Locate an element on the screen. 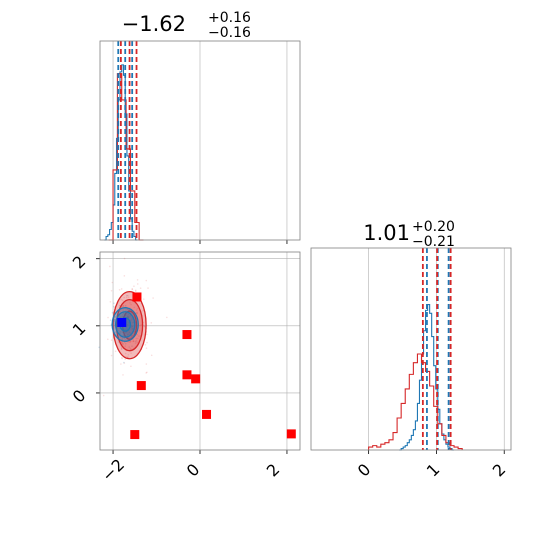 The height and width of the screenshot is (550, 550). p3-frame is located at coordinates (200, 351).